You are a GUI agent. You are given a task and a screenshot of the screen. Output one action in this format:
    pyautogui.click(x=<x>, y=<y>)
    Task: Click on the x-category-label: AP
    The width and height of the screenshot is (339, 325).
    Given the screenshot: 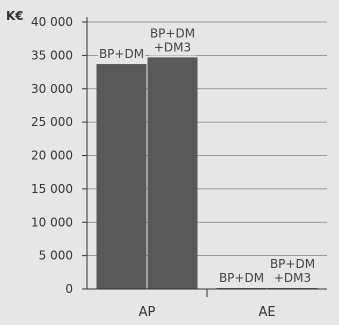 What is the action you would take?
    pyautogui.click(x=147, y=312)
    